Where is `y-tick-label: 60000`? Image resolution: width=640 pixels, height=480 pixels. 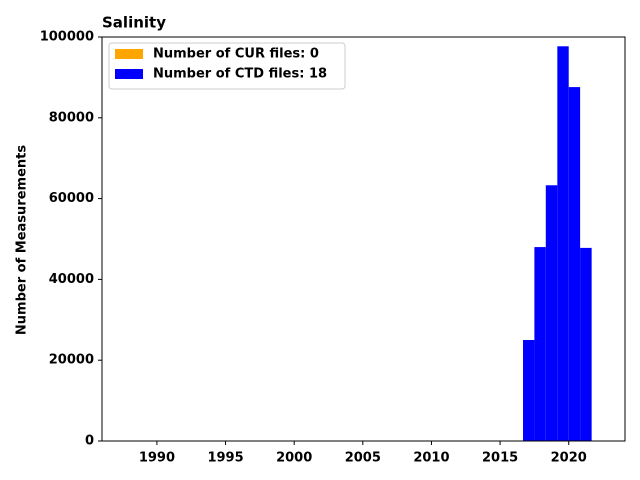
y-tick-label: 60000 is located at coordinates (71, 198).